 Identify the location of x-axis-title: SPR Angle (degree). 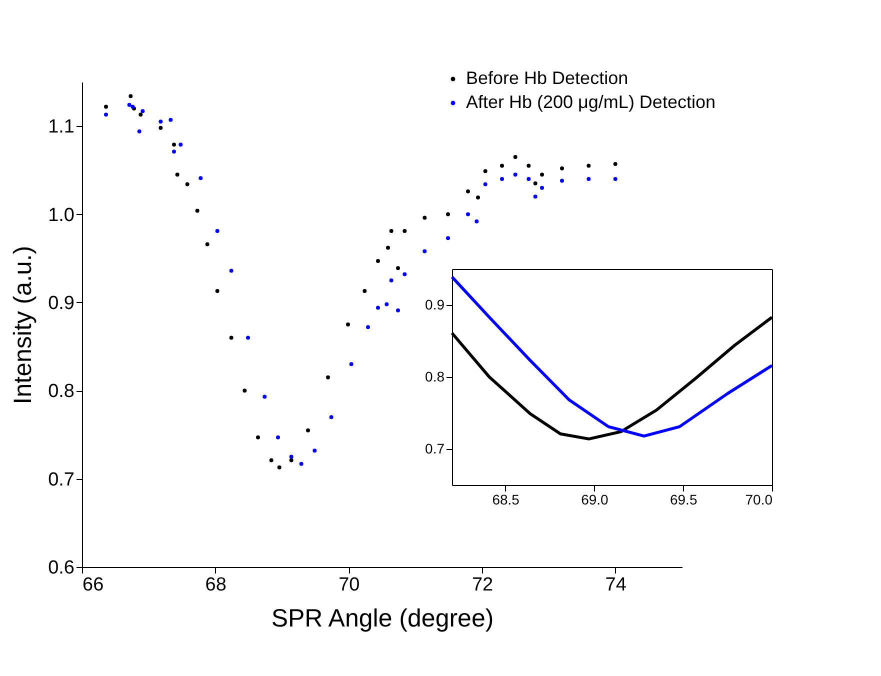
(382, 618).